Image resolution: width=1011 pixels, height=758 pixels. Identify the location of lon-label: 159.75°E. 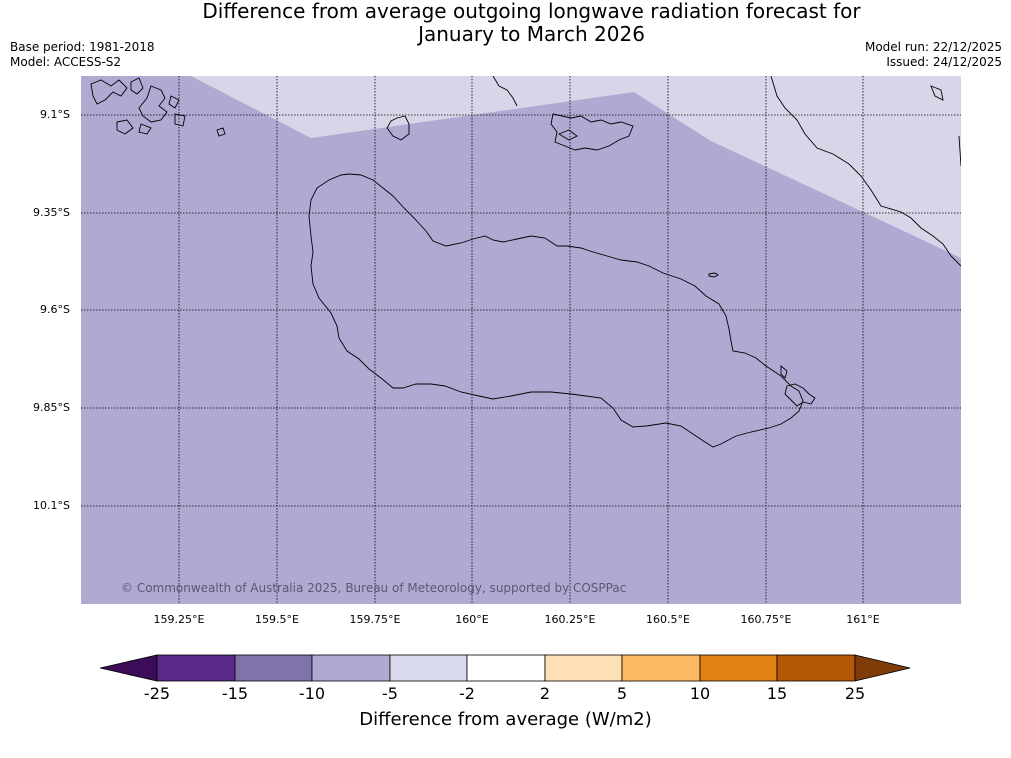
(375, 619).